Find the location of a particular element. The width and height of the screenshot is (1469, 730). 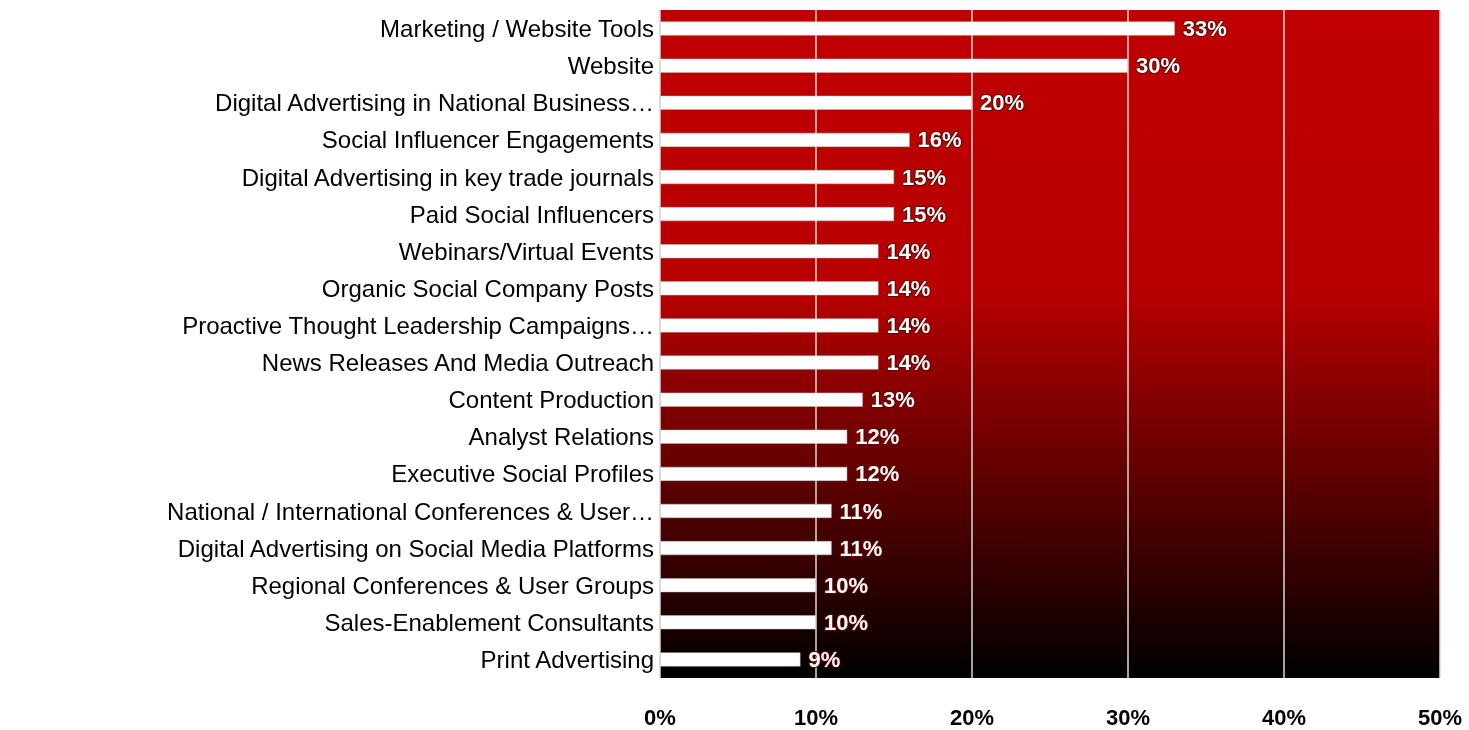

x-tick-label: 0% is located at coordinates (660, 717).